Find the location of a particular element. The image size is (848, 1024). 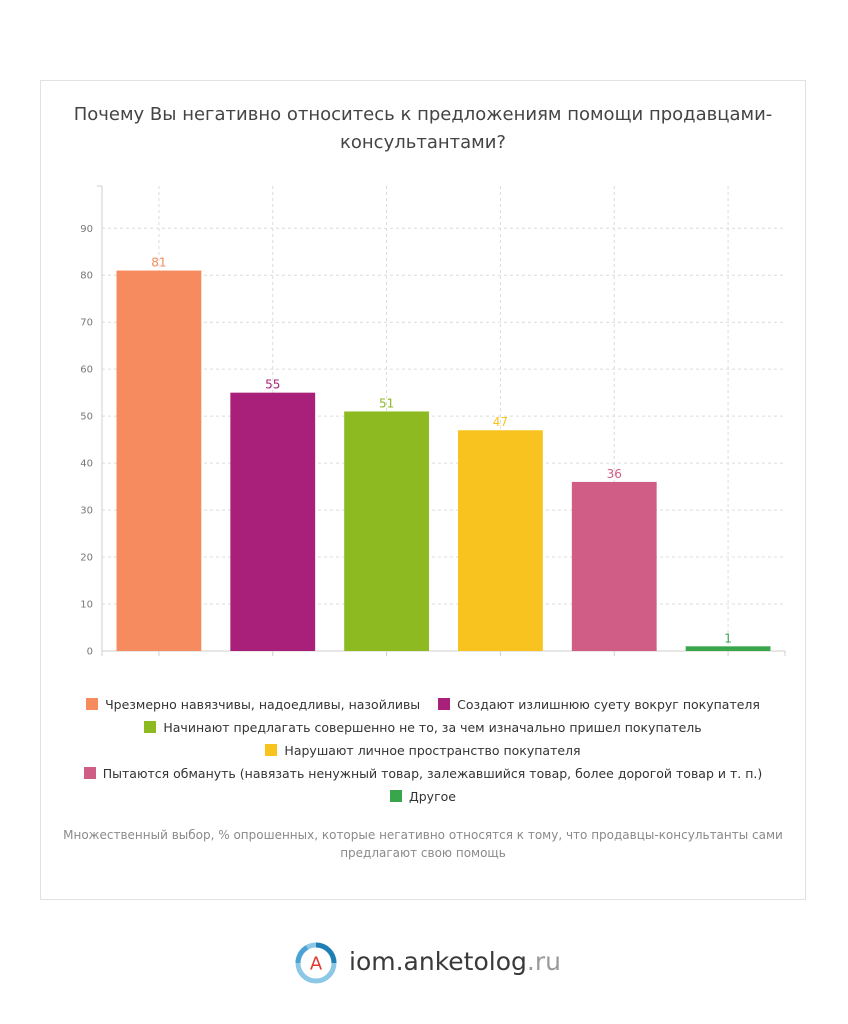

y-tick-label: 90 is located at coordinates (86, 229).